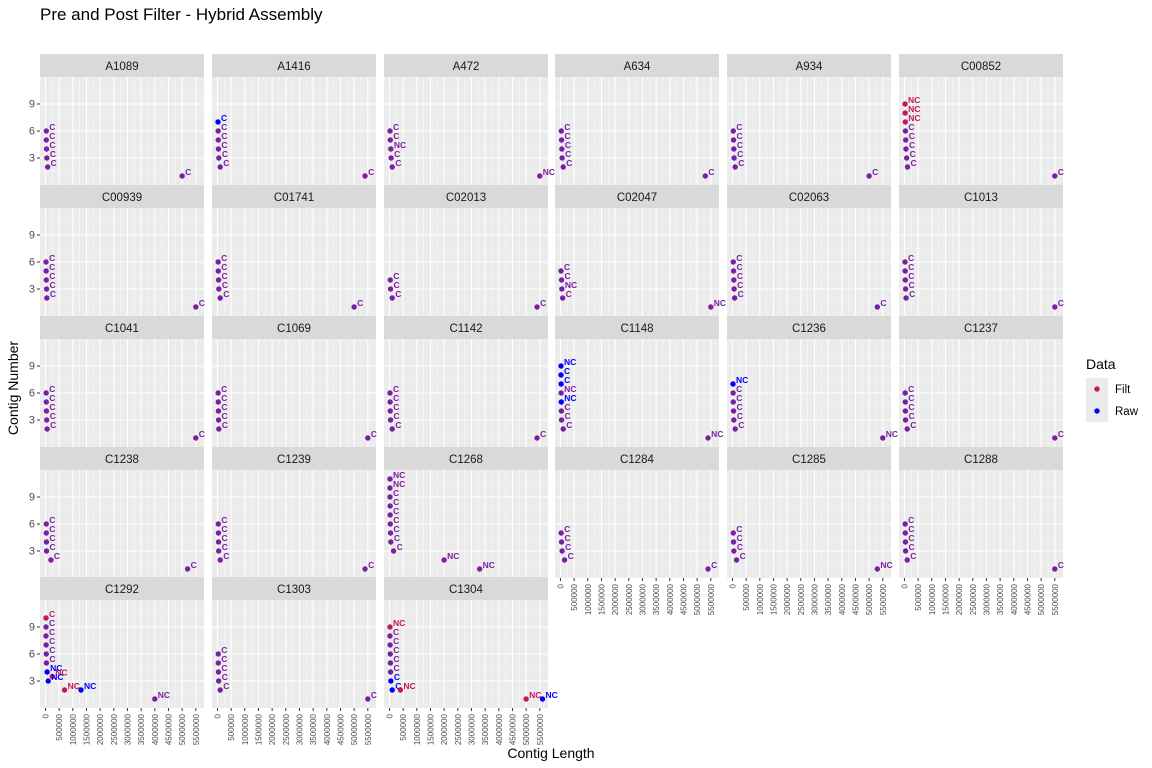  I want to click on facet-strip-label: C1239, so click(294, 460).